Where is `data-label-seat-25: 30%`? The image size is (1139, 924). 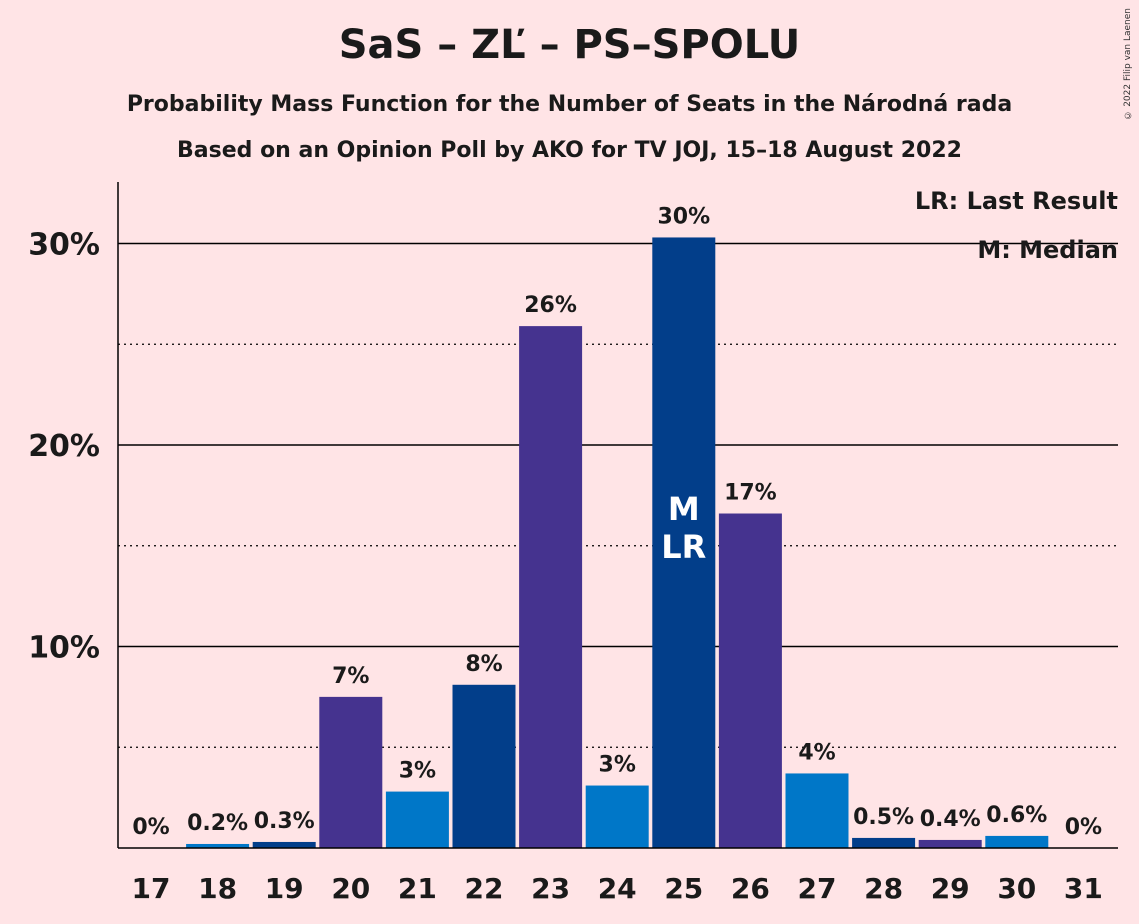
data-label-seat-25: 30% is located at coordinates (683, 216).